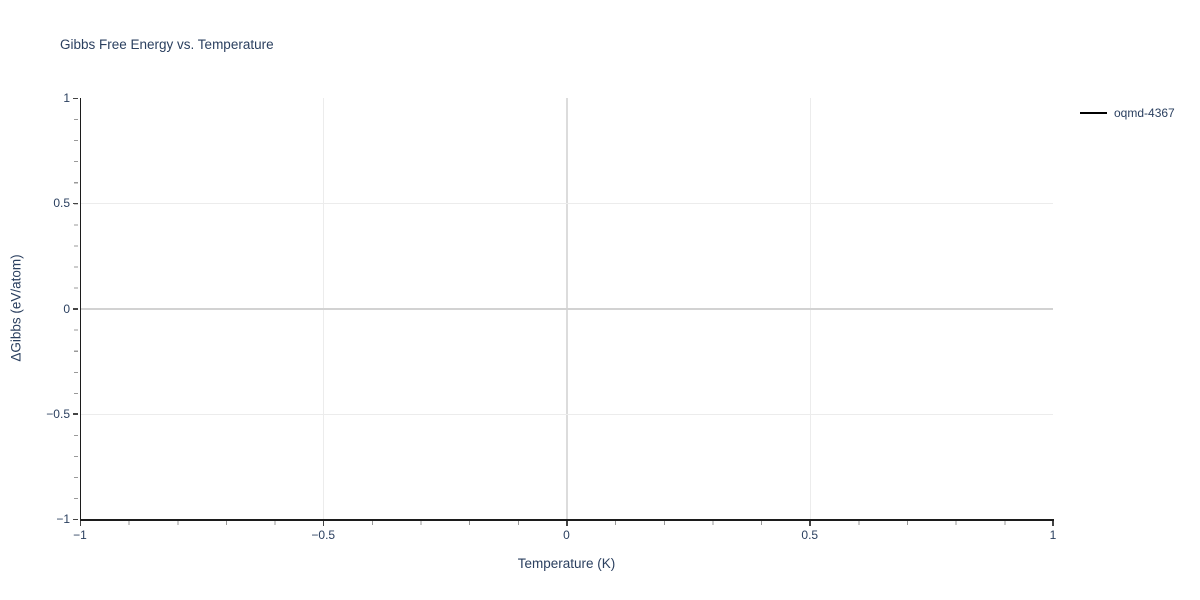 This screenshot has height=600, width=1200. I want to click on y-tick-label: −0.5, so click(58, 413).